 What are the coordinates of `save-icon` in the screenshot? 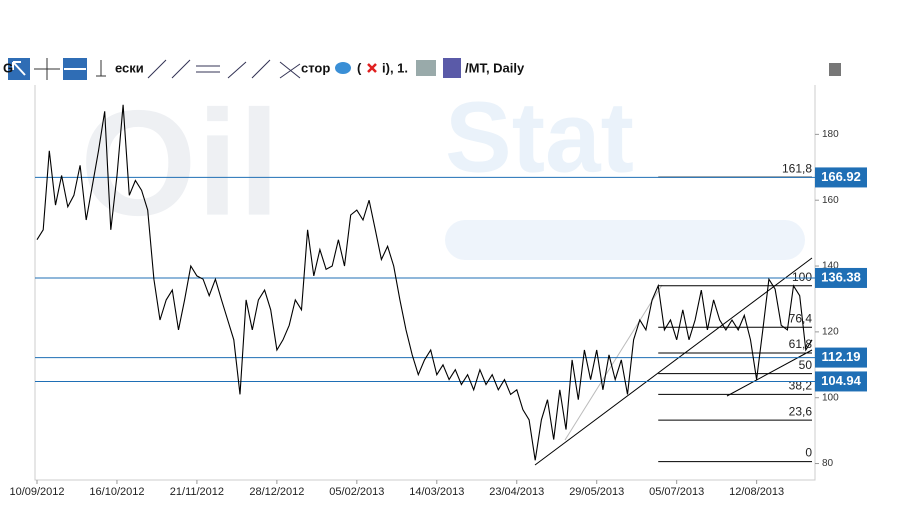 It's located at (452, 68).